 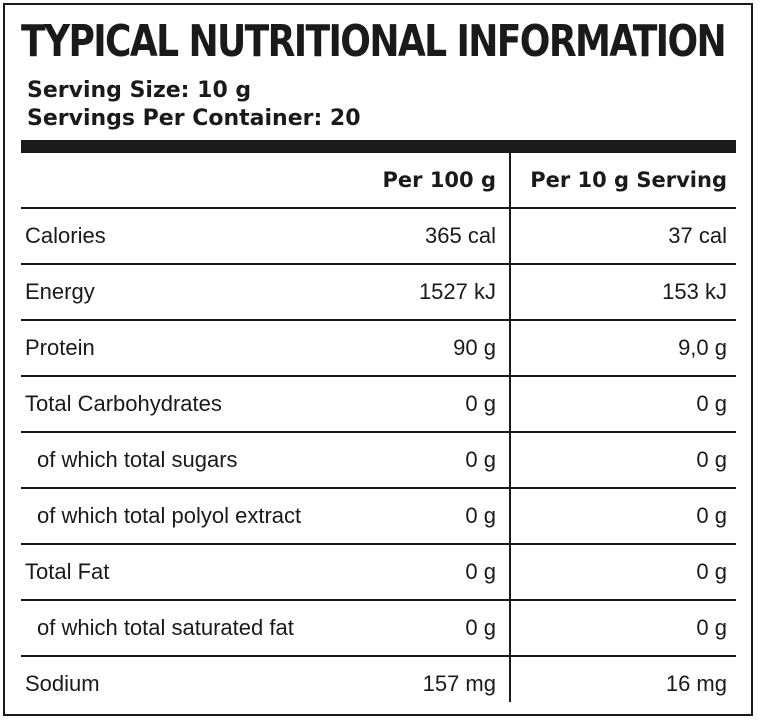 I want to click on serving-size: Serving Size: 10 g, so click(x=139, y=90).